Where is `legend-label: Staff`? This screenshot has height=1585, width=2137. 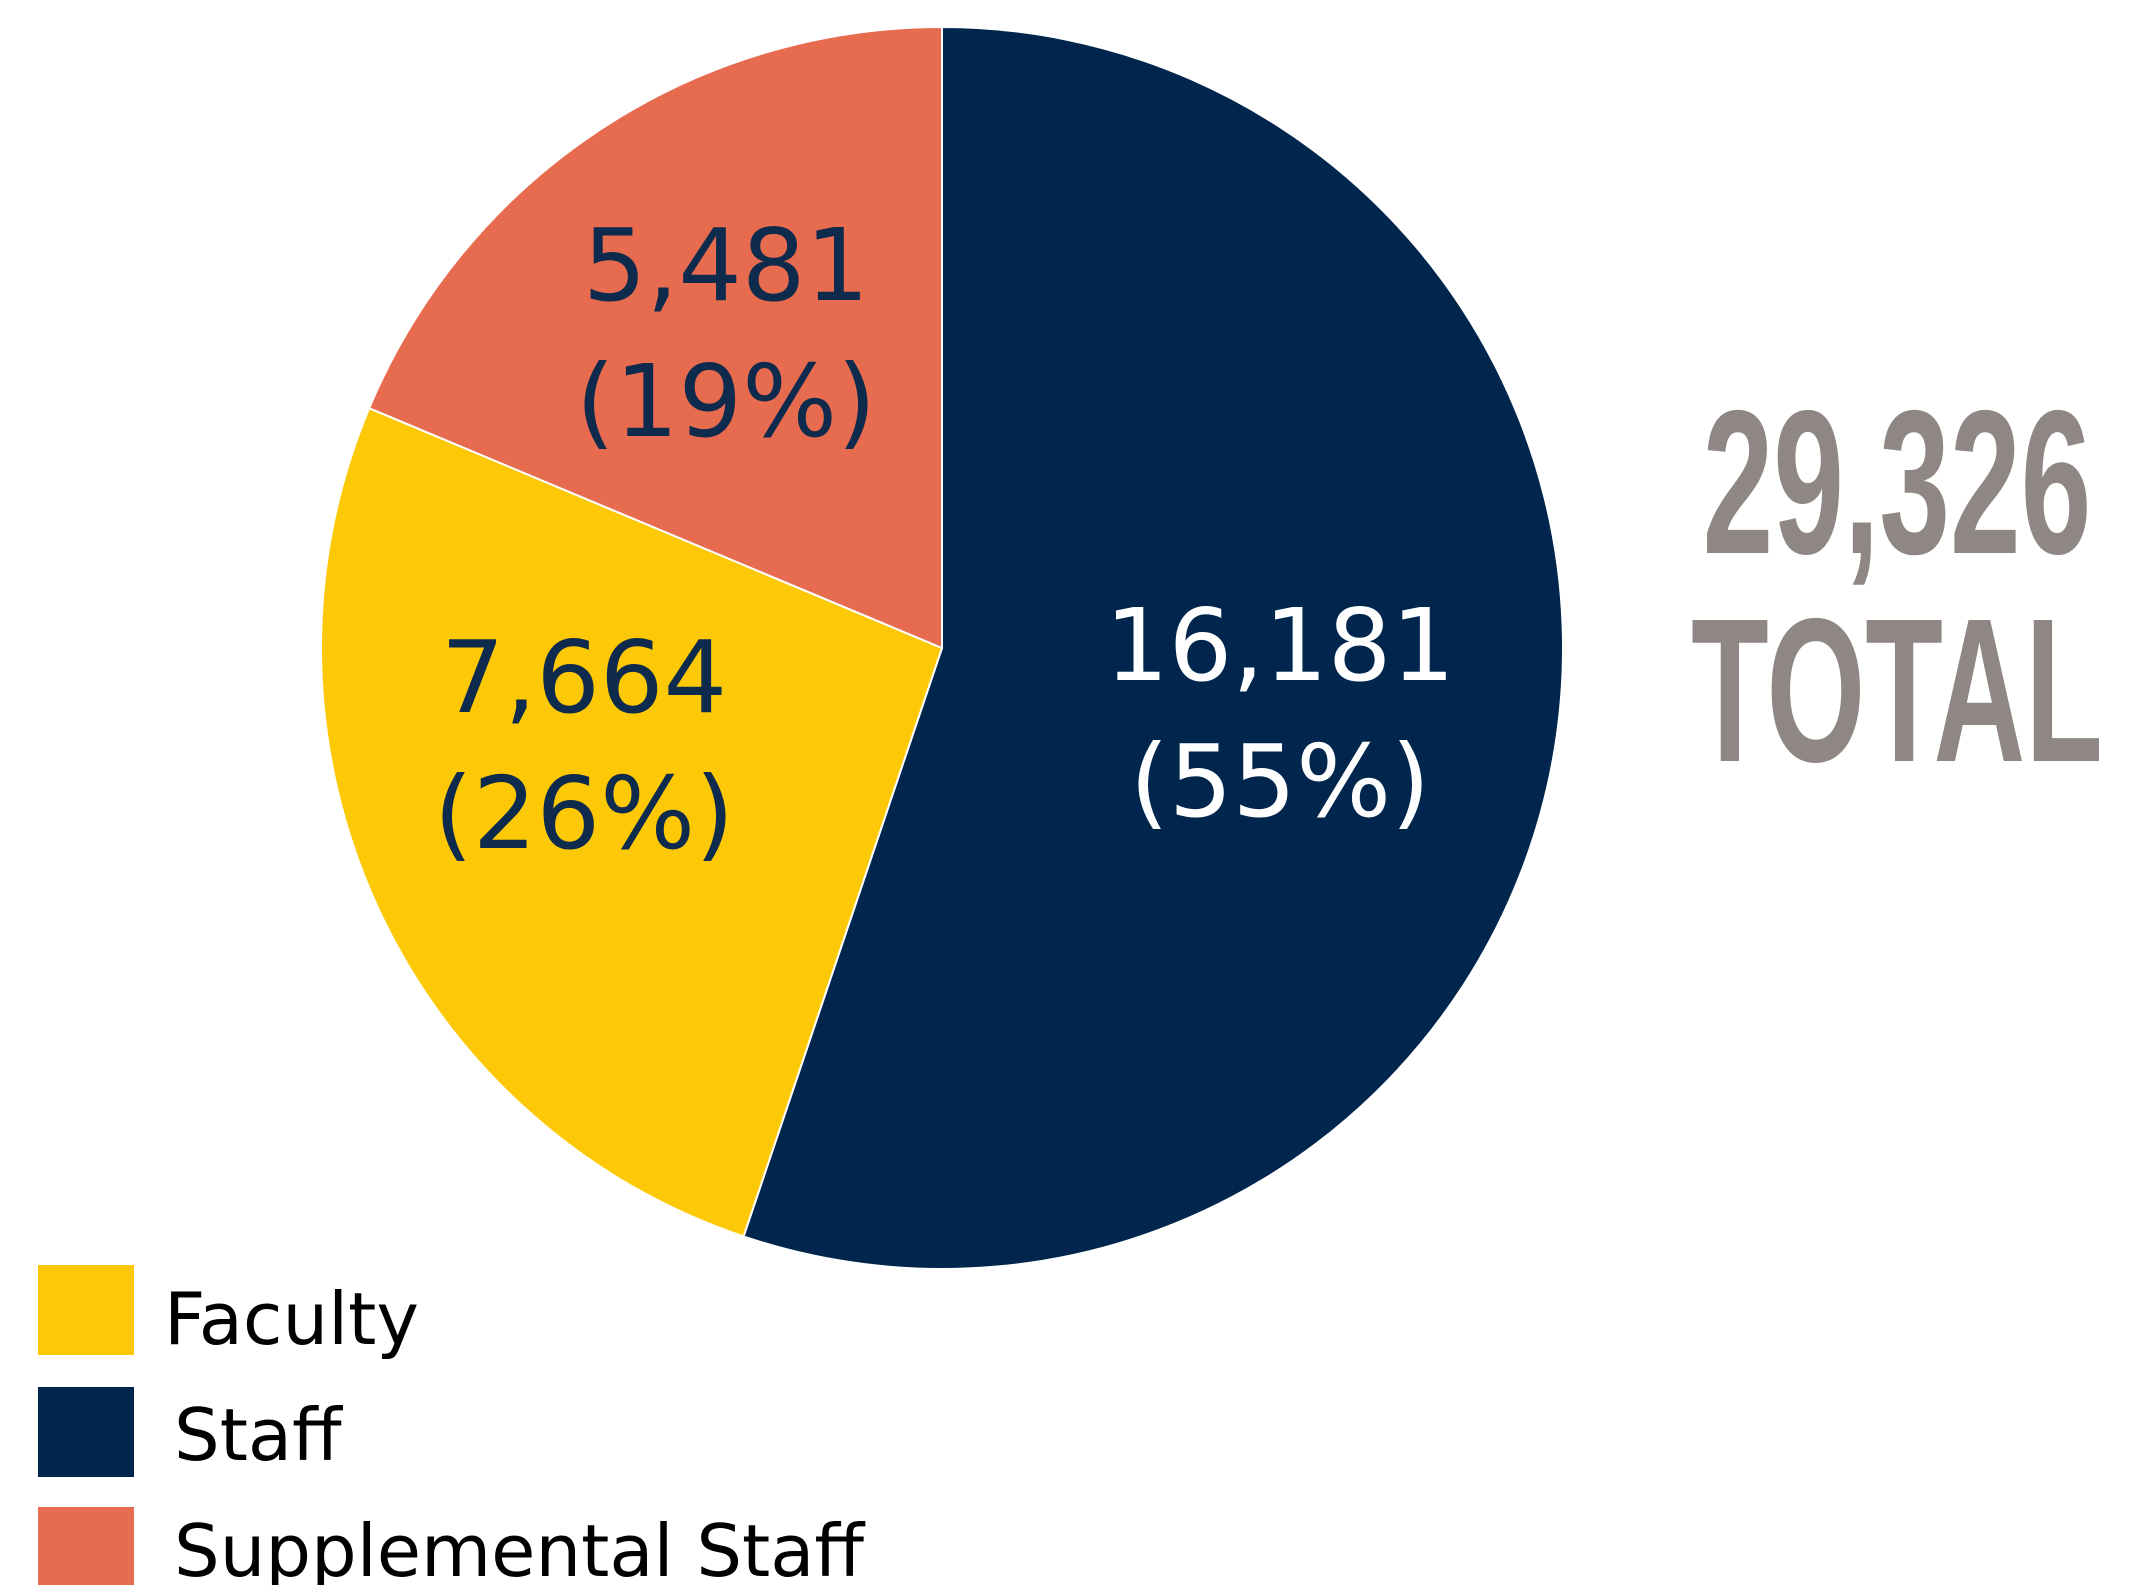
legend-label: Staff is located at coordinates (258, 1435).